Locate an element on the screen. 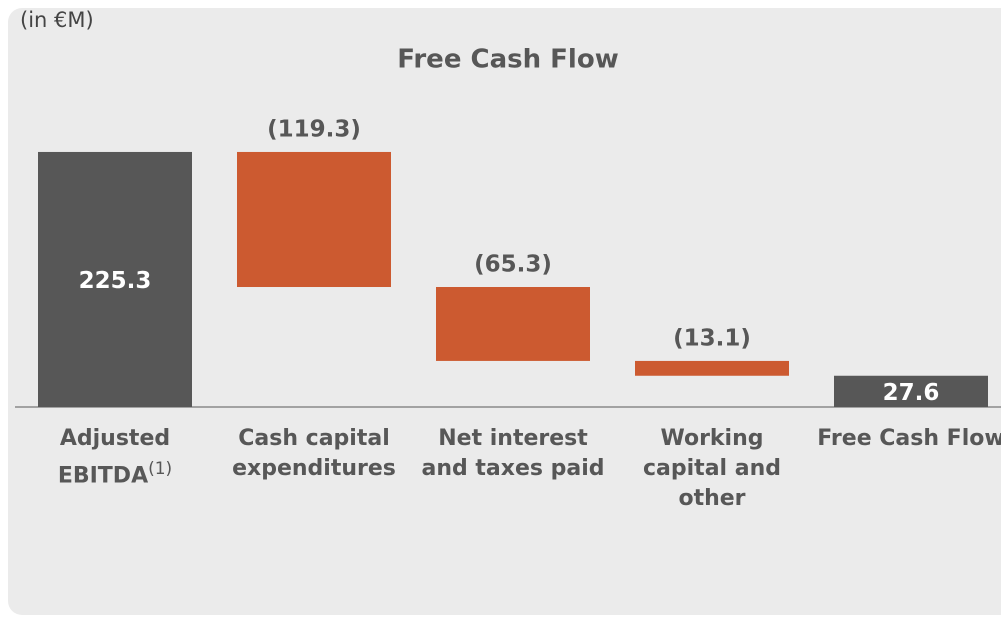 Image resolution: width=1001 pixels, height=623 pixels. category-text: Cash capital expenditures is located at coordinates (314, 453).